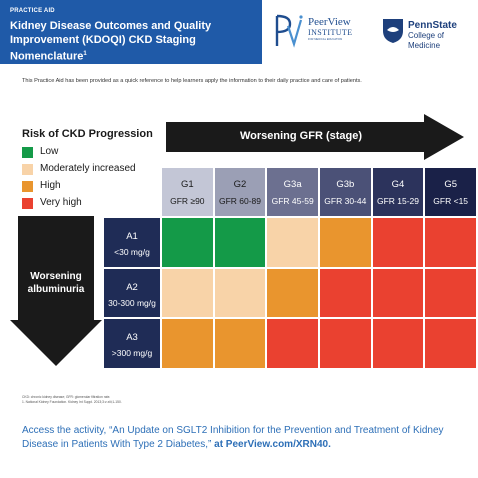  What do you see at coordinates (132, 338) in the screenshot?
I see `row-category: A3` at bounding box center [132, 338].